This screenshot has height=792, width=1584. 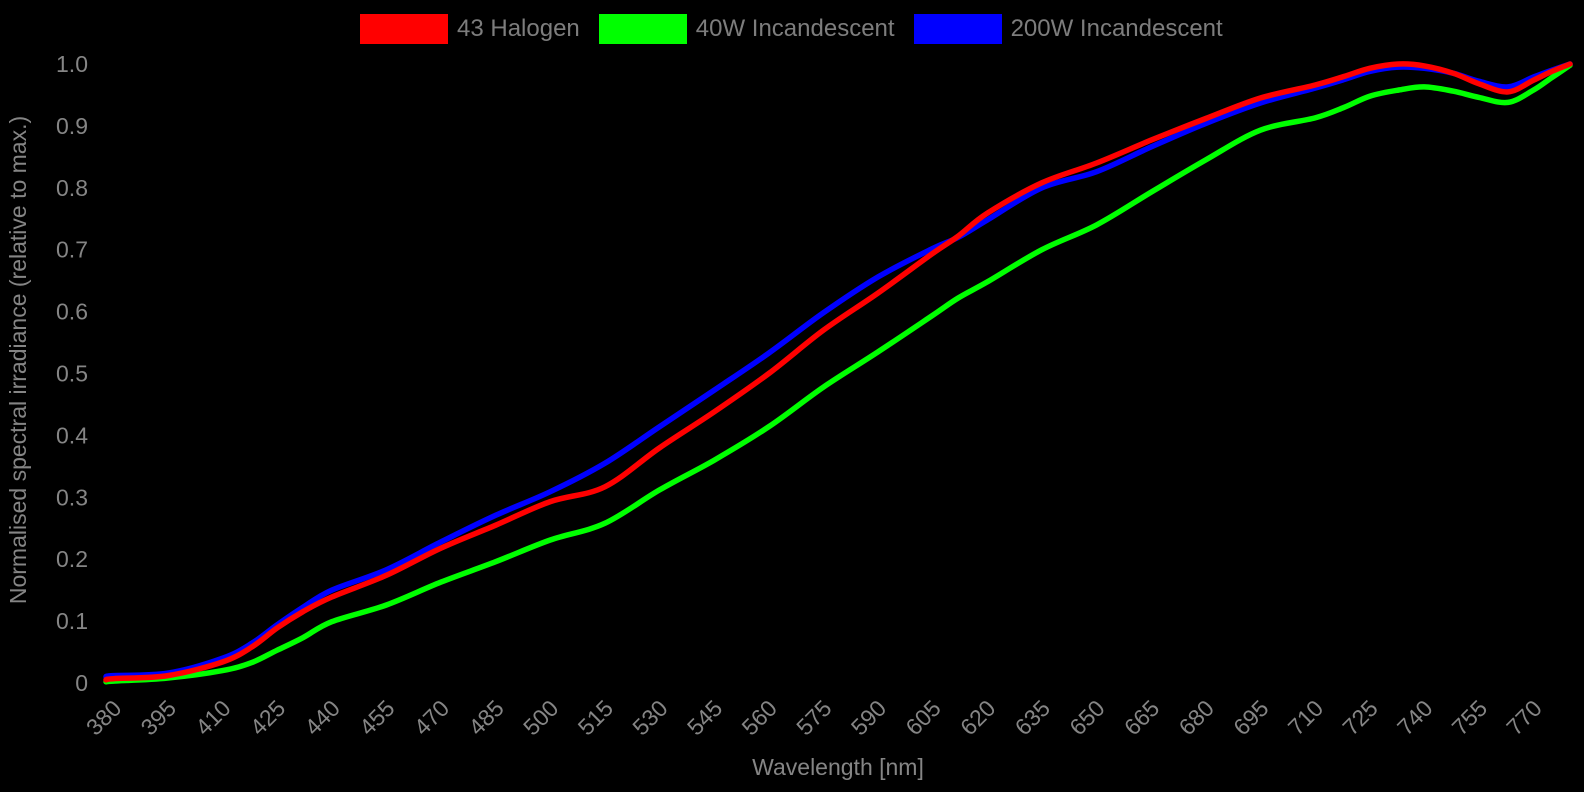 I want to click on x-tick-label: 635, so click(x=1033, y=718).